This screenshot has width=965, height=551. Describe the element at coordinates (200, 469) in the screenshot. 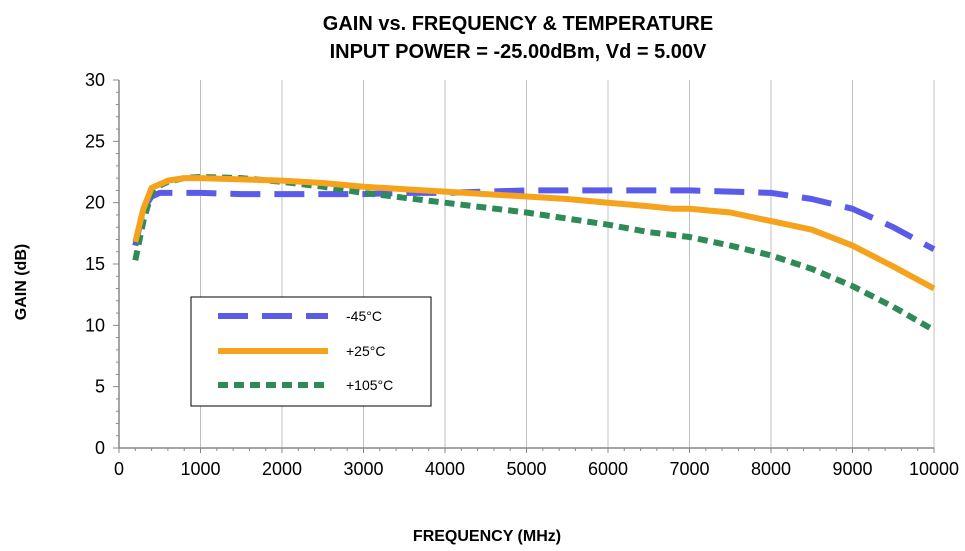

I see `x-tick-label: 1000` at that location.